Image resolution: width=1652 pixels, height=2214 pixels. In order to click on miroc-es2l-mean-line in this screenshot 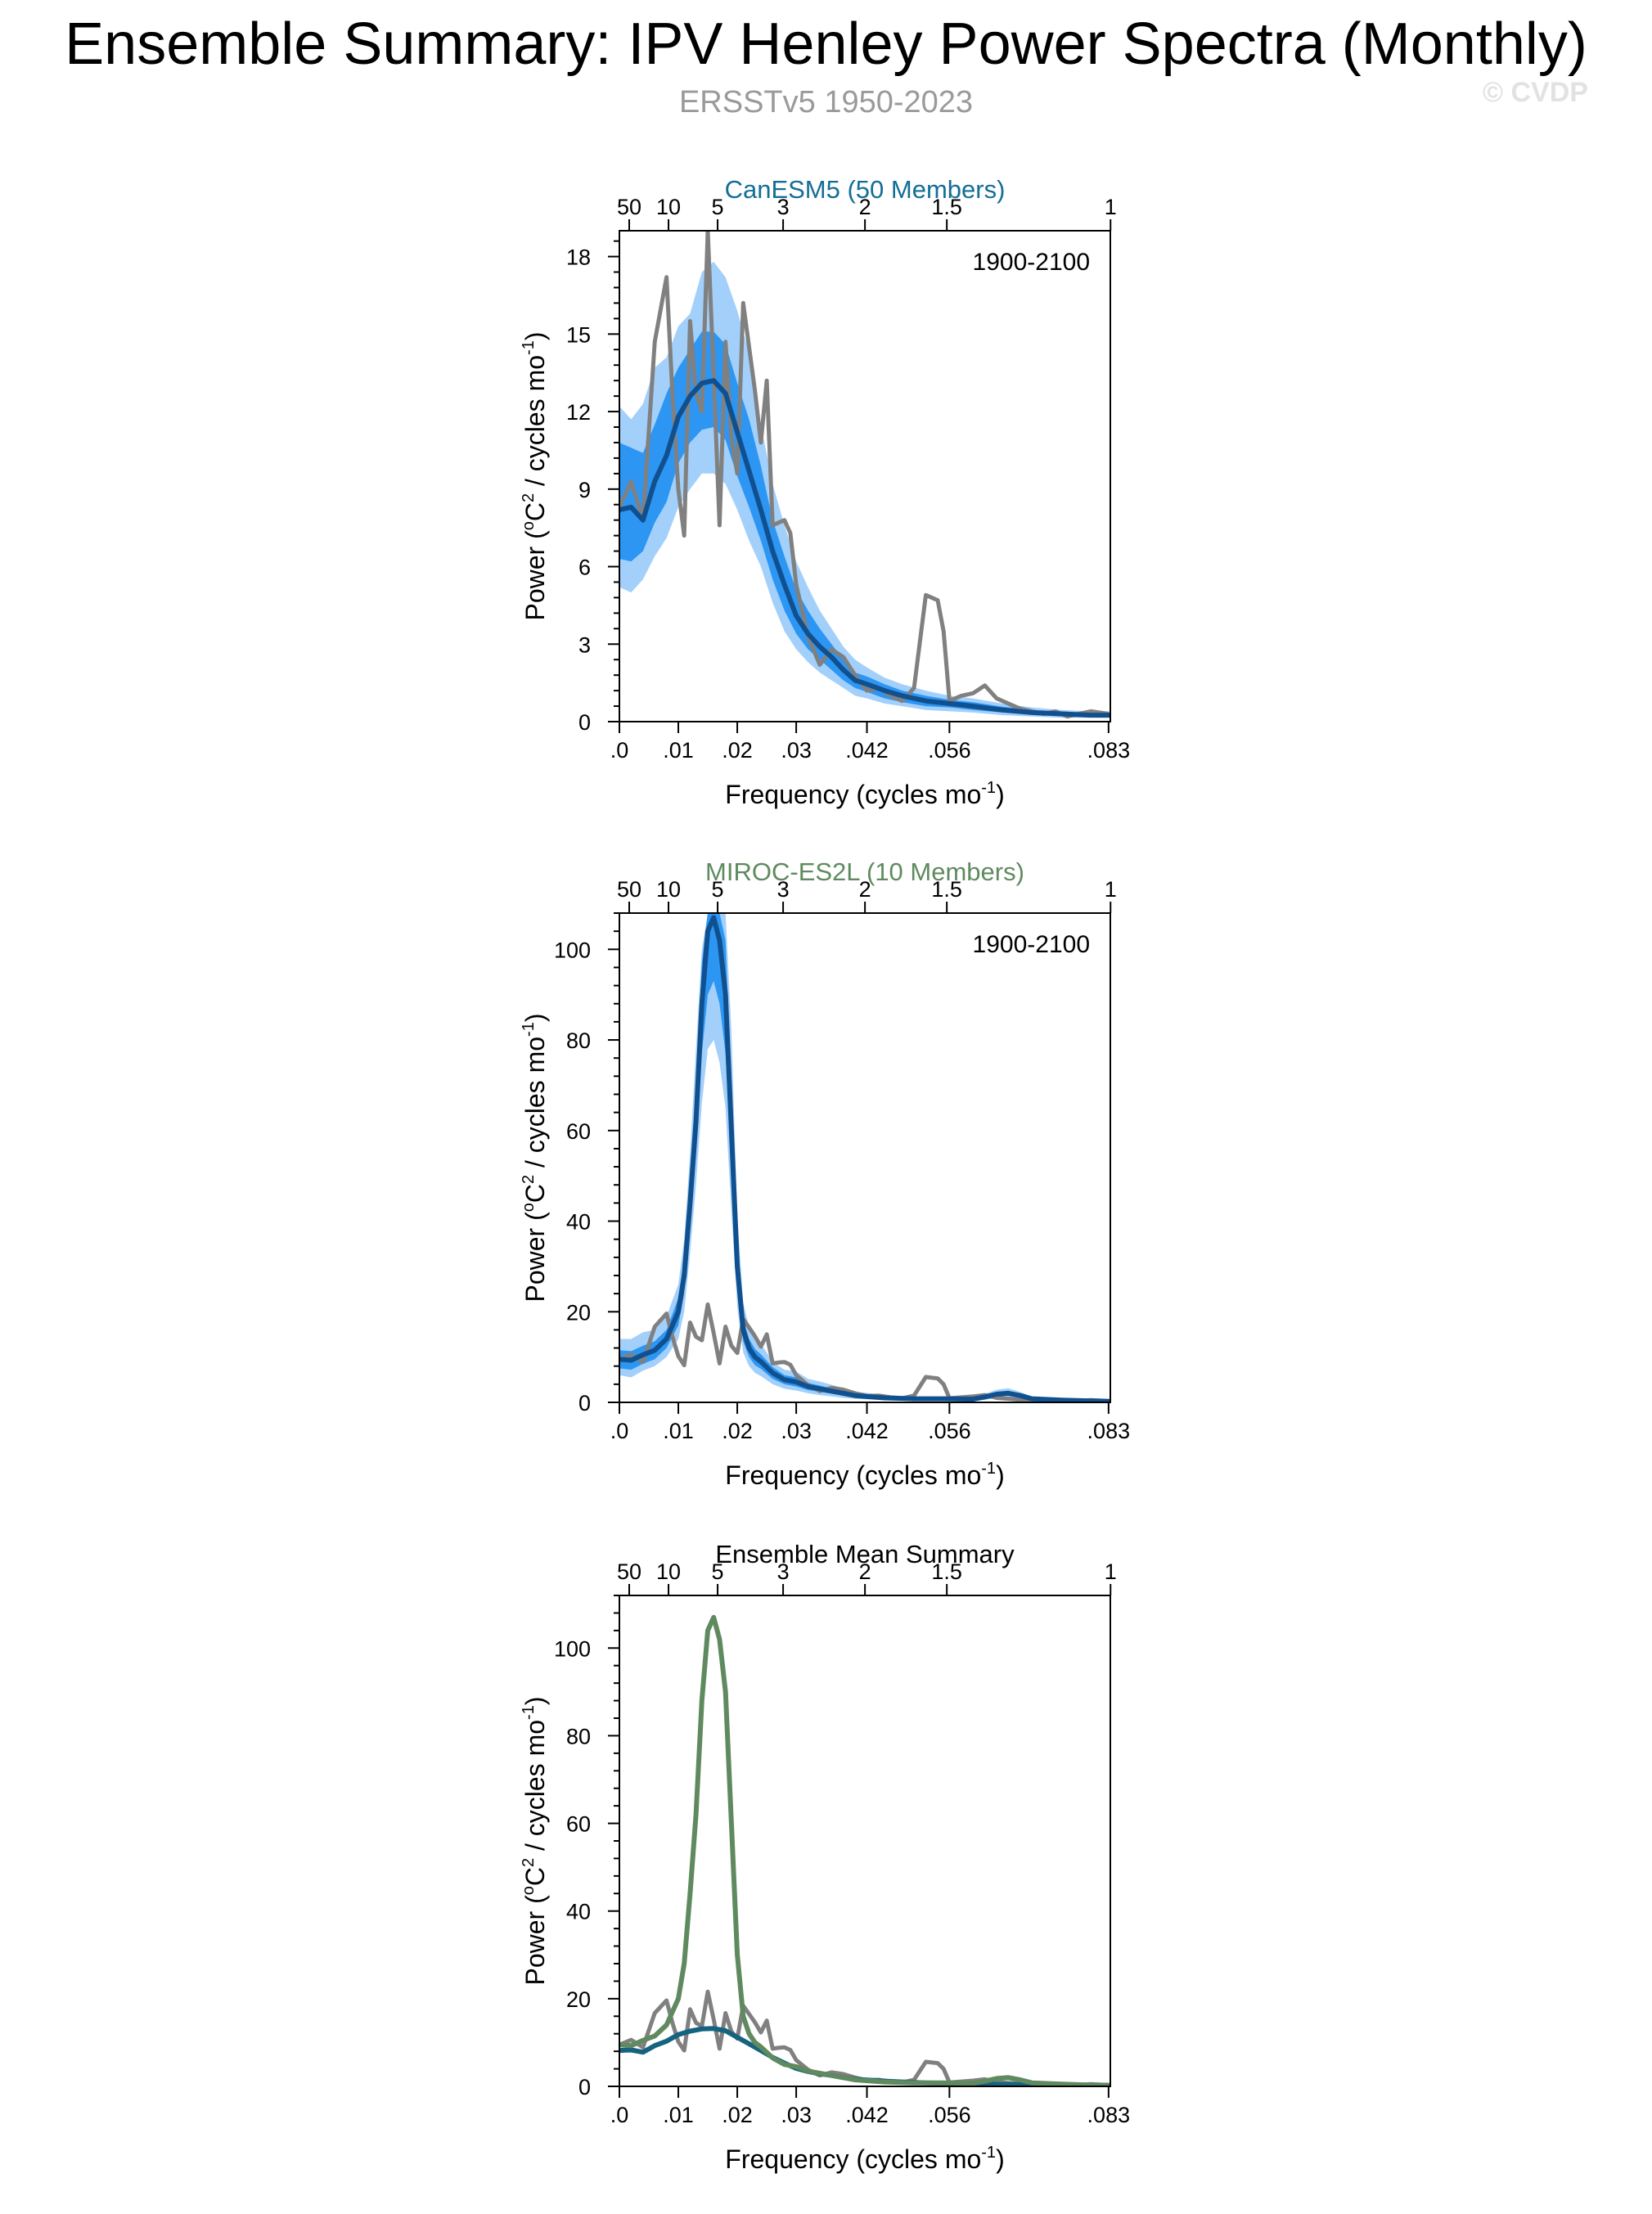, I will do `click(864, 1850)`.